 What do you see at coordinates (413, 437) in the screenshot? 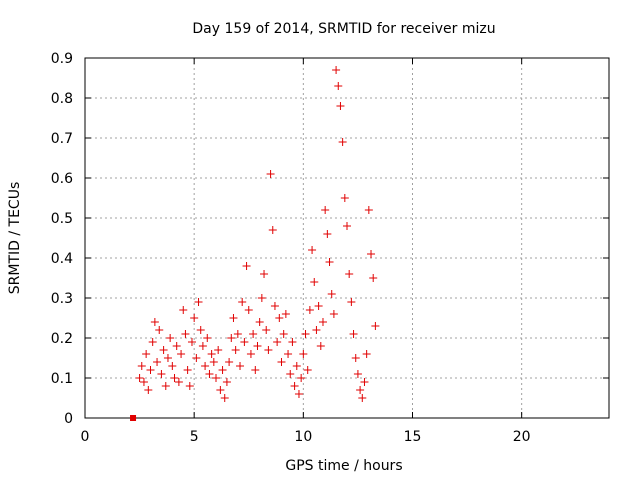
I see `x-tick-label: 15` at bounding box center [413, 437].